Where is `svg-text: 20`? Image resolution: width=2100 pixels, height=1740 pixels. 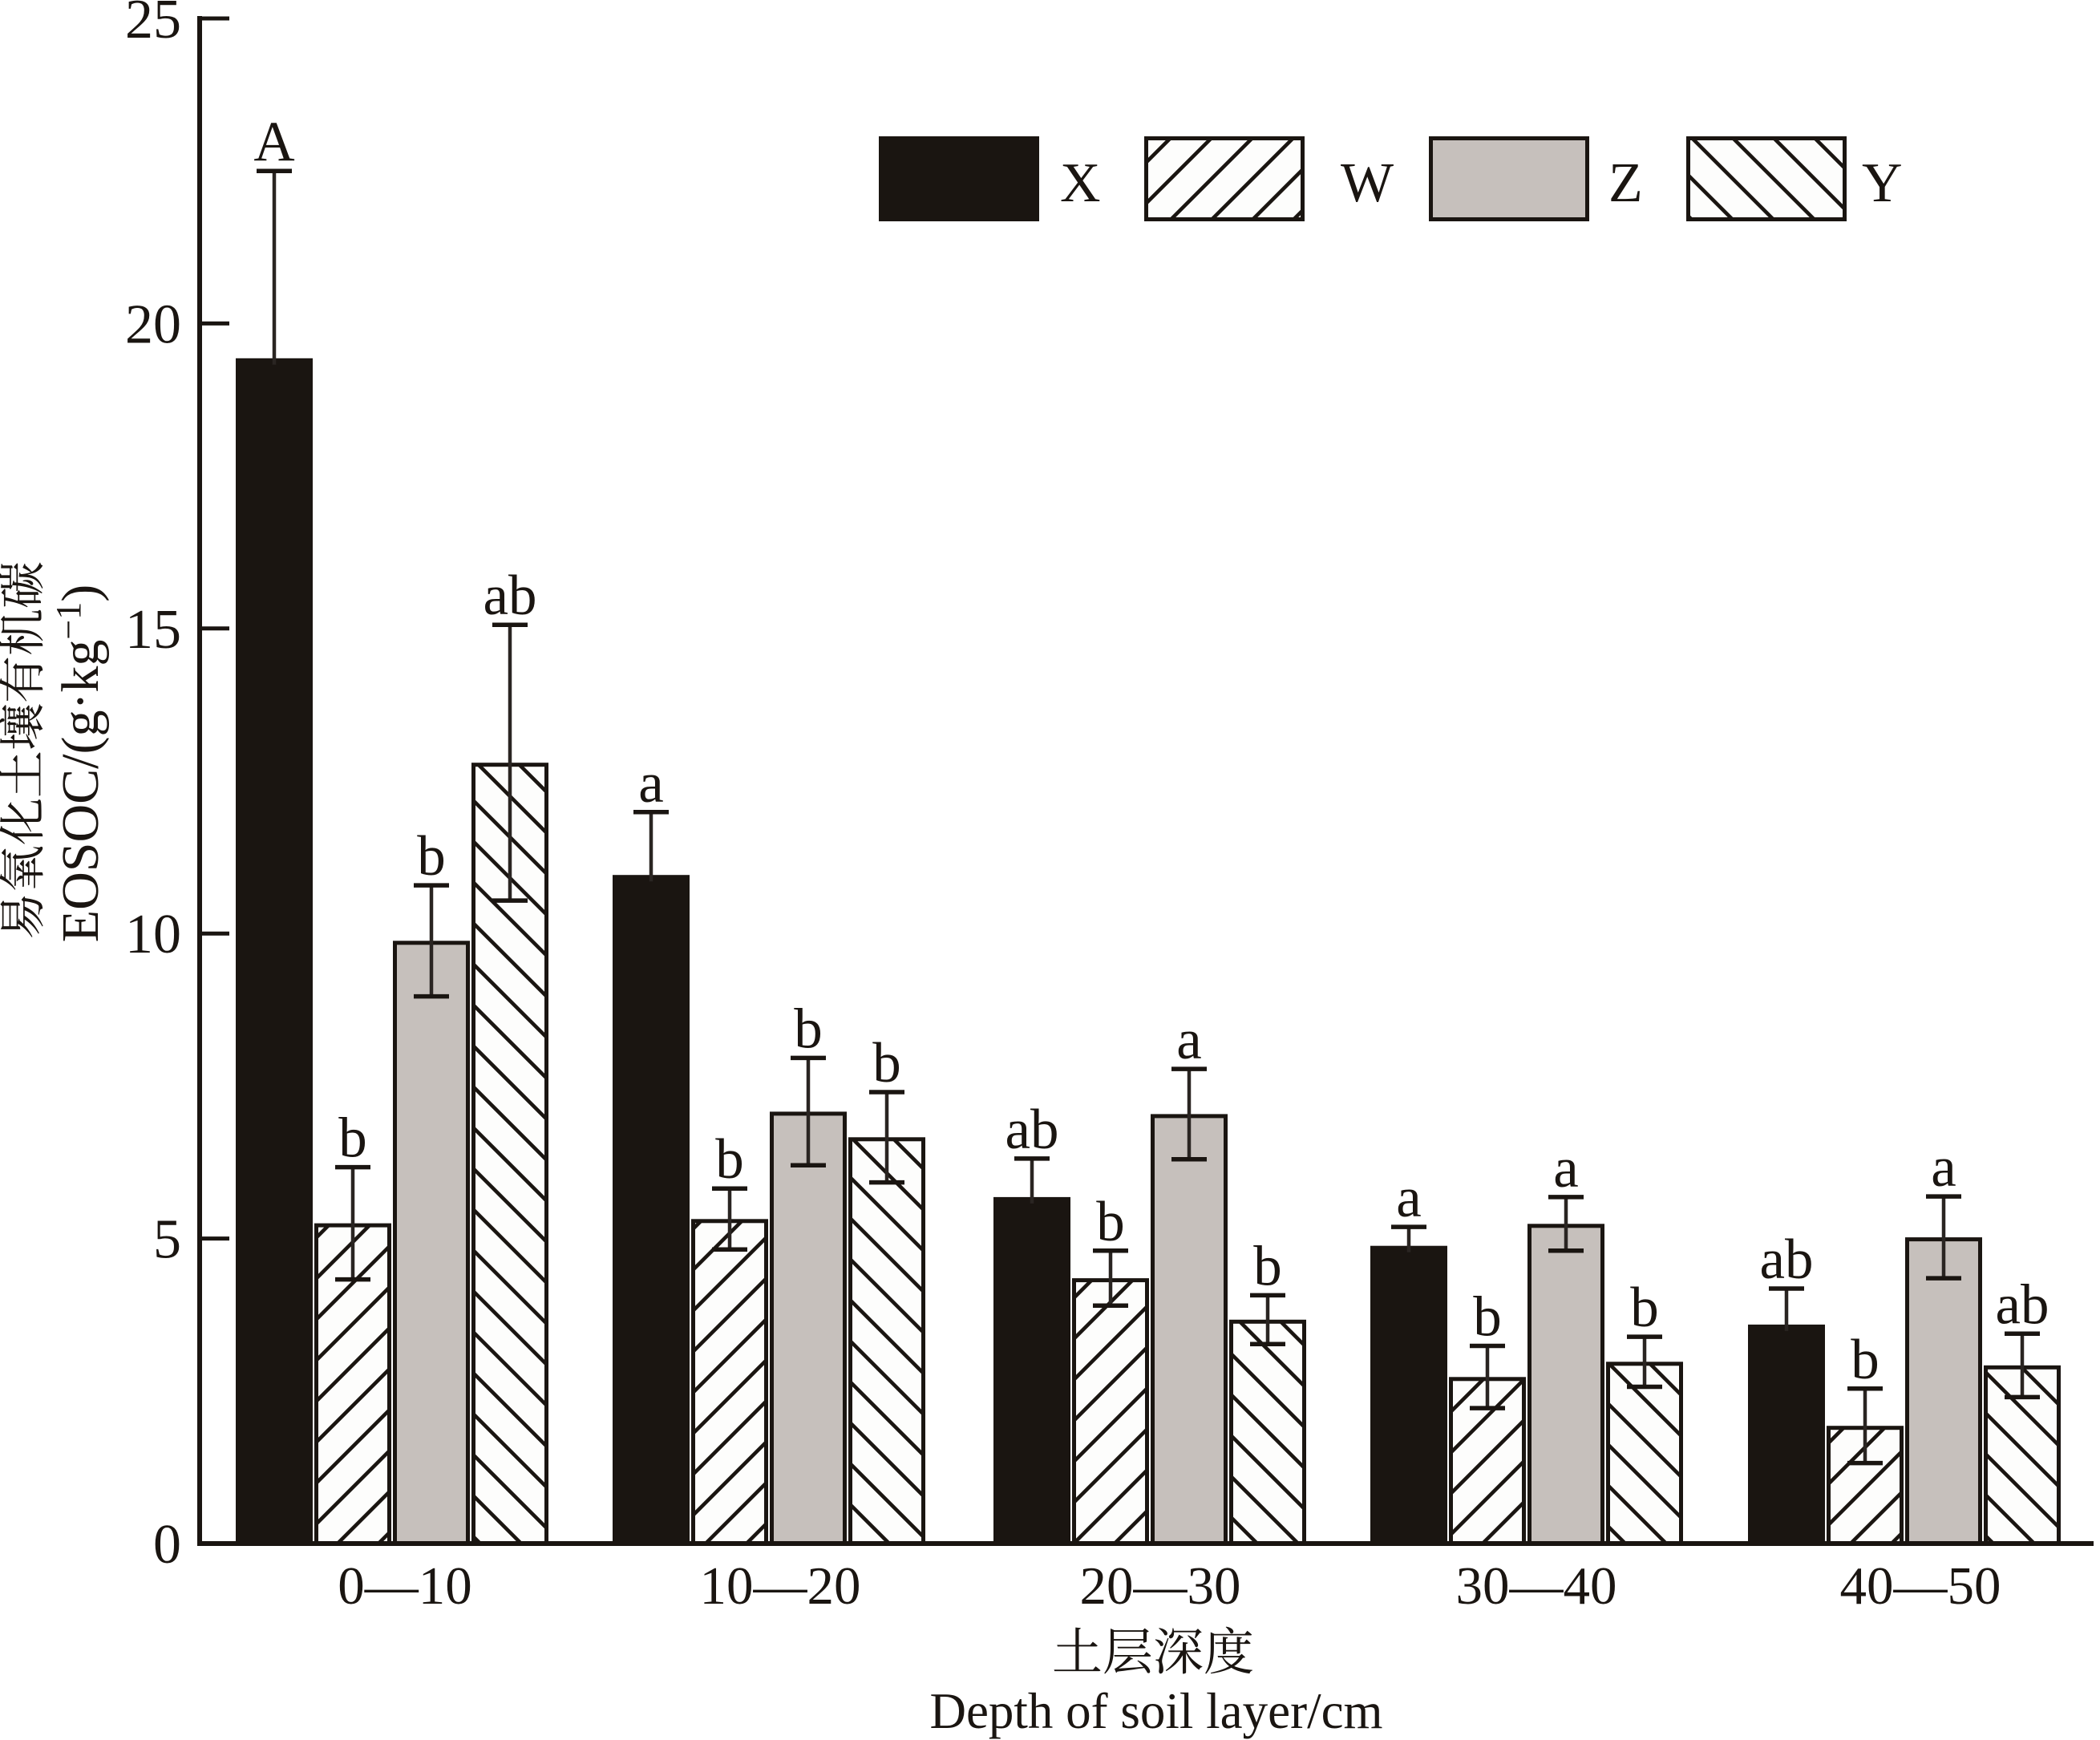 svg-text: 20 is located at coordinates (153, 324).